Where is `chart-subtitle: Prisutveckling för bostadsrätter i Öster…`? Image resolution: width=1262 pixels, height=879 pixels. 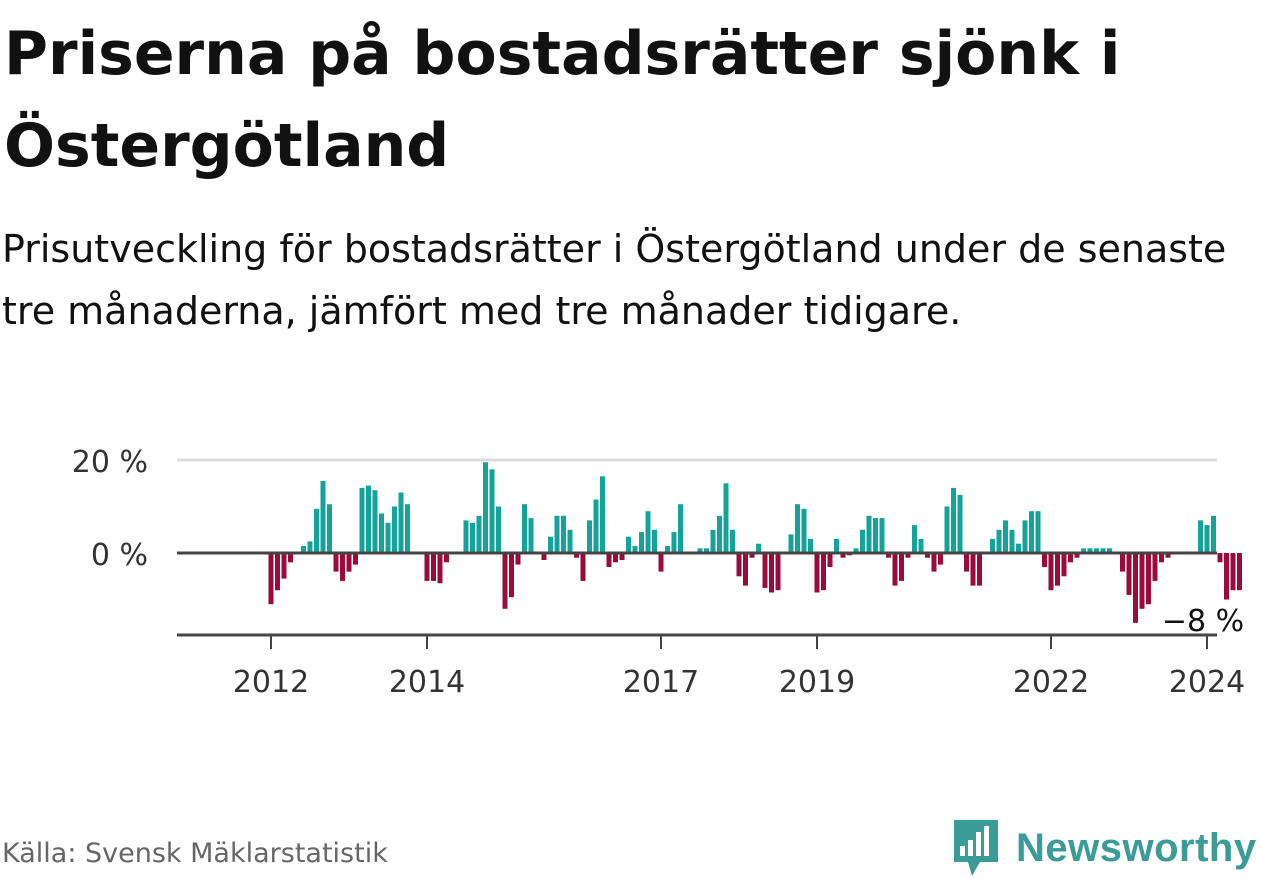
chart-subtitle: Prisutveckling för bostadsrätter i Öster… is located at coordinates (614, 280).